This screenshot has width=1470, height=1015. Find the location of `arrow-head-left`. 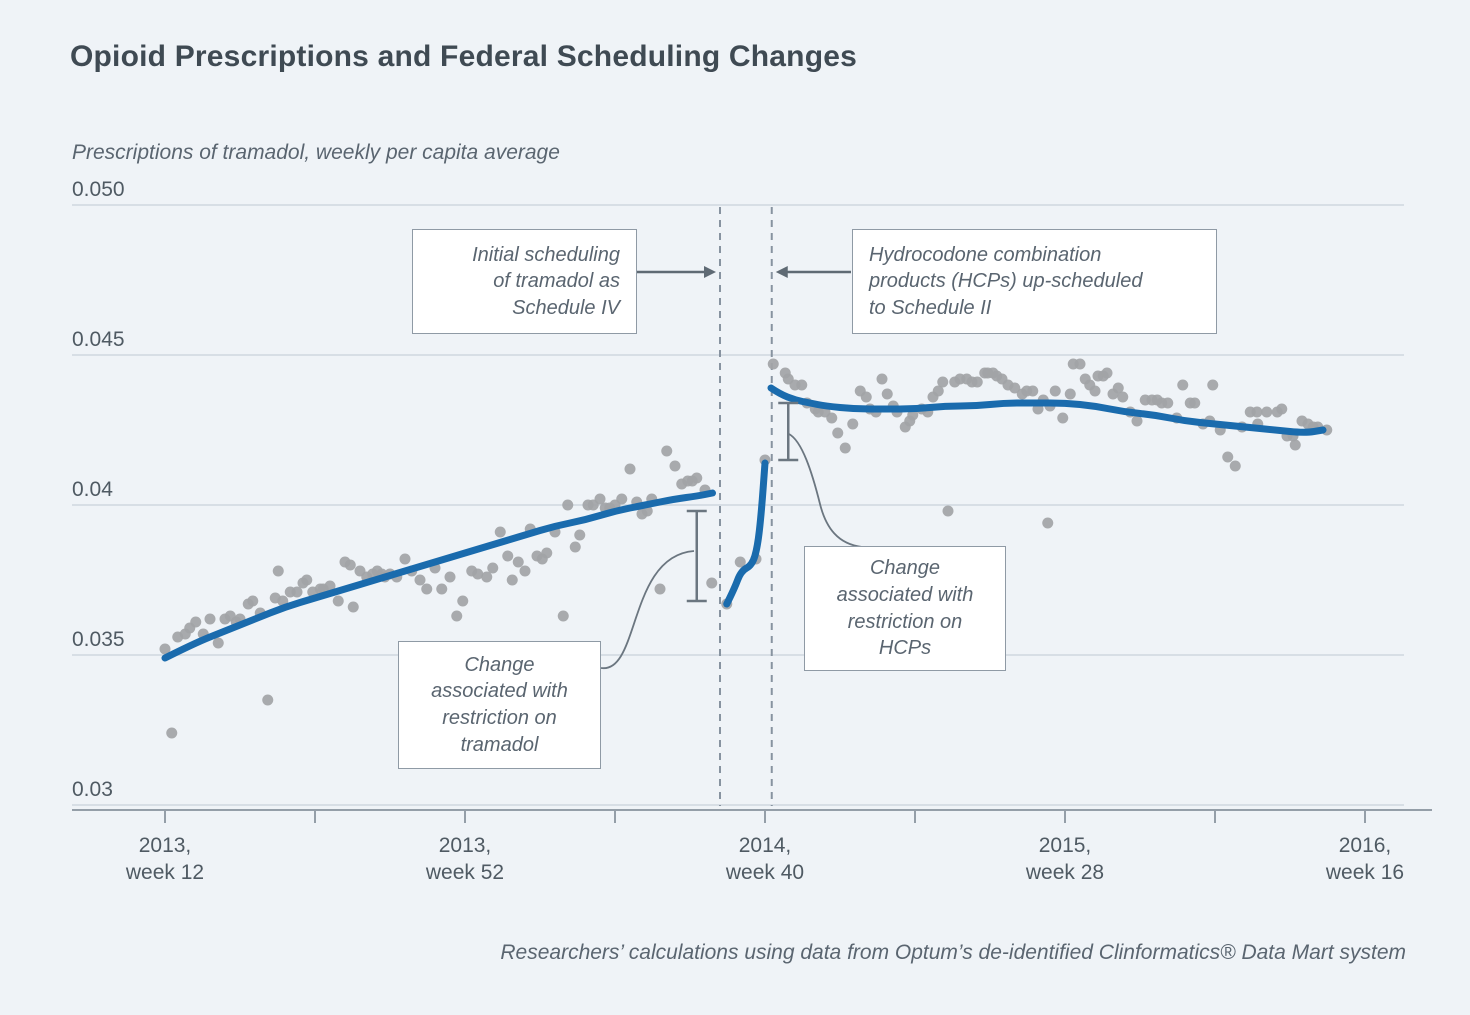

arrow-head-left is located at coordinates (781, 272).